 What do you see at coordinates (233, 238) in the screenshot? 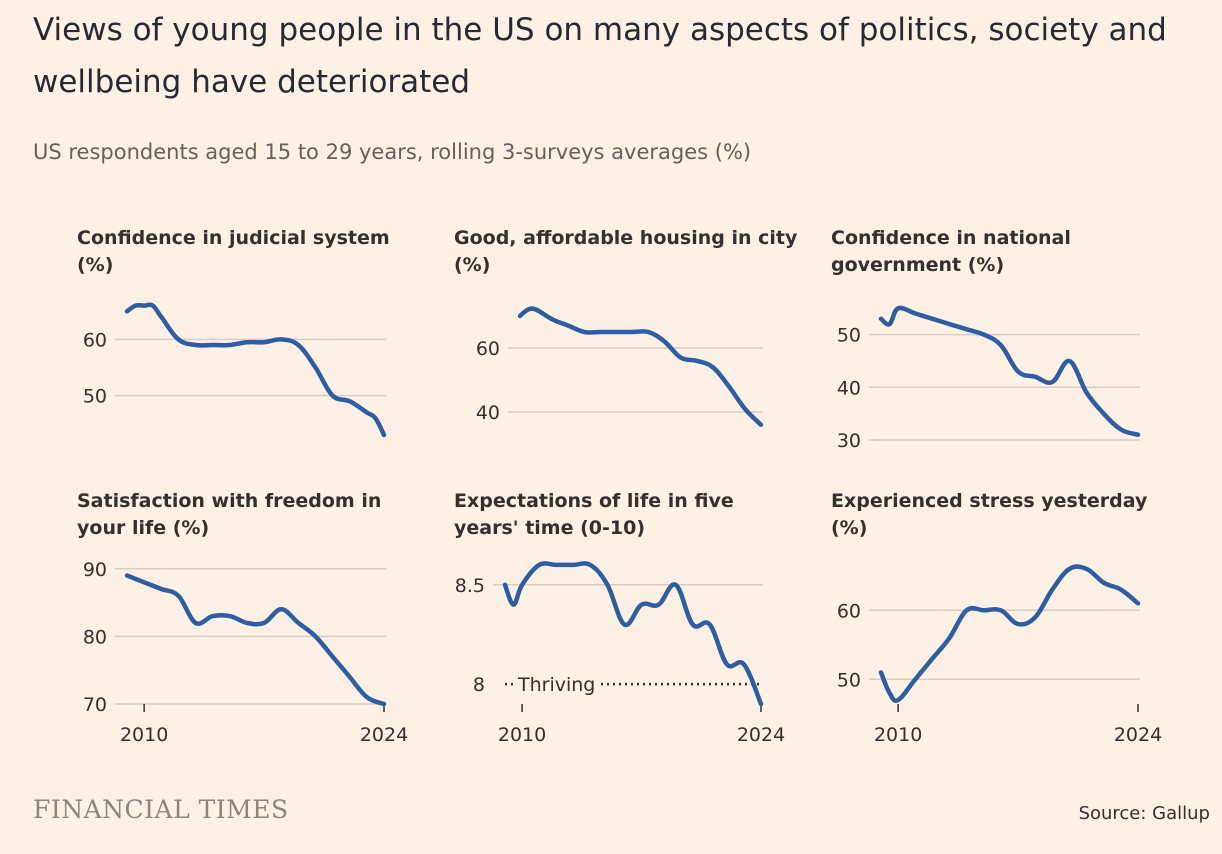
I see `panel-title-1-line-1: Confidence in judicial system` at bounding box center [233, 238].